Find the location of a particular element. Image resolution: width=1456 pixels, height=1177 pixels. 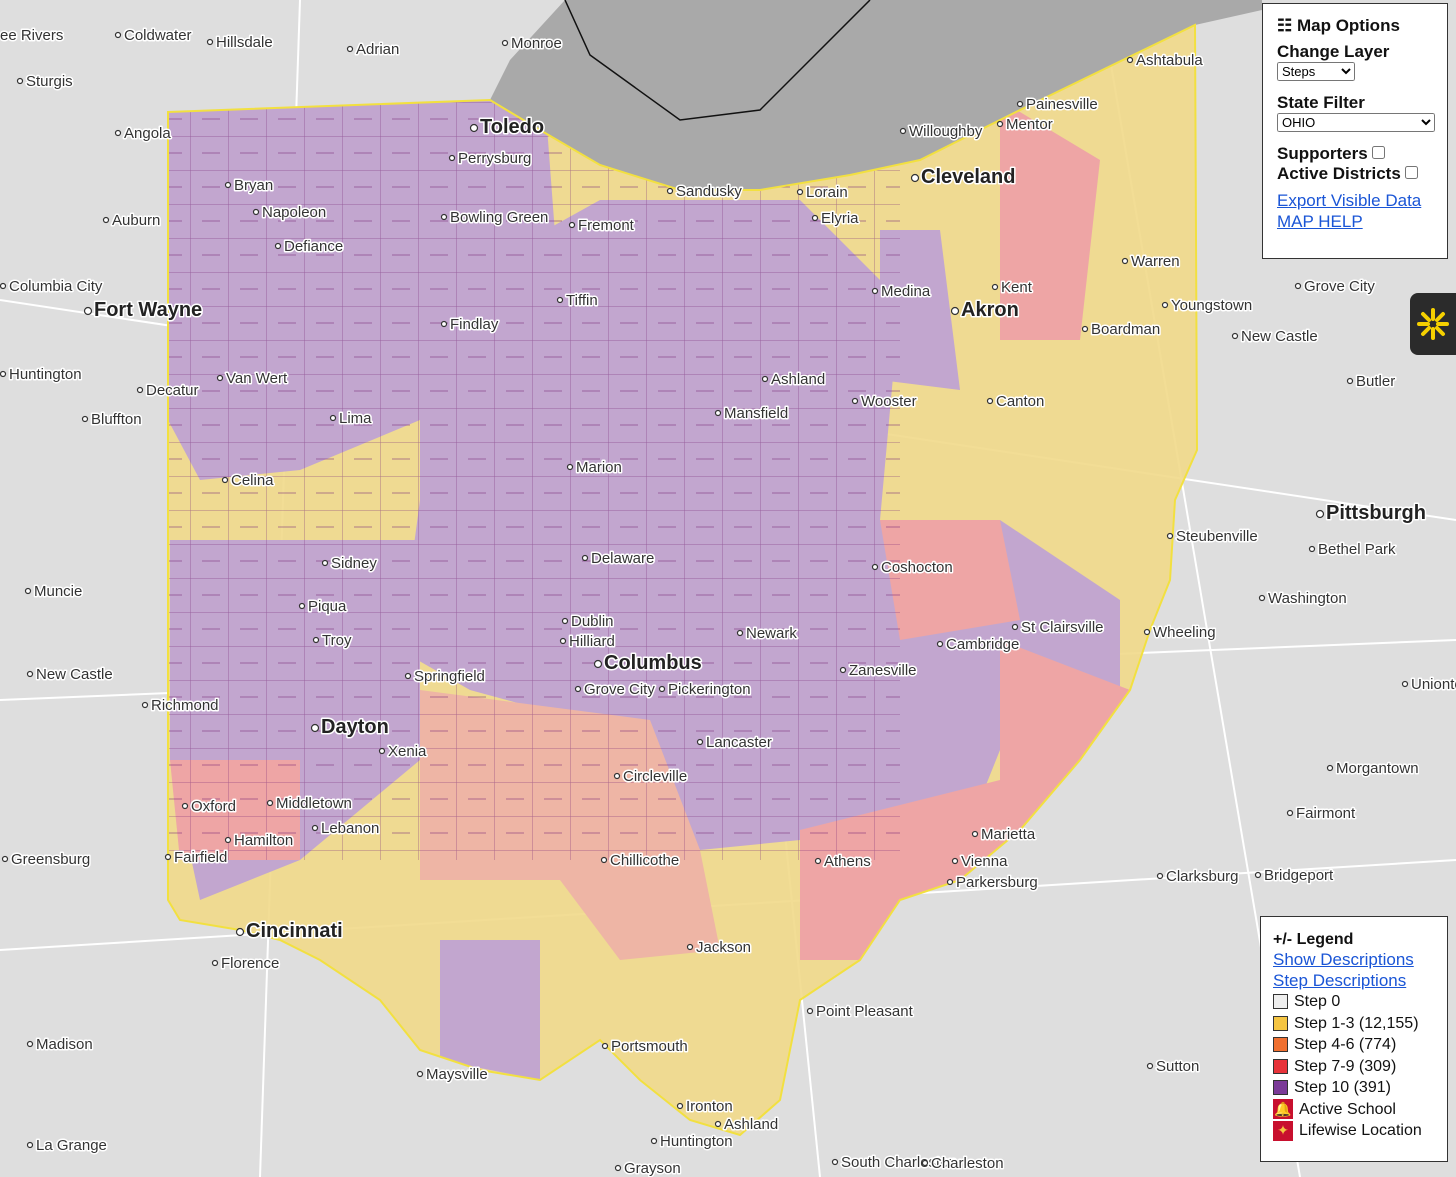

place-label: Lorain is located at coordinates (827, 192).